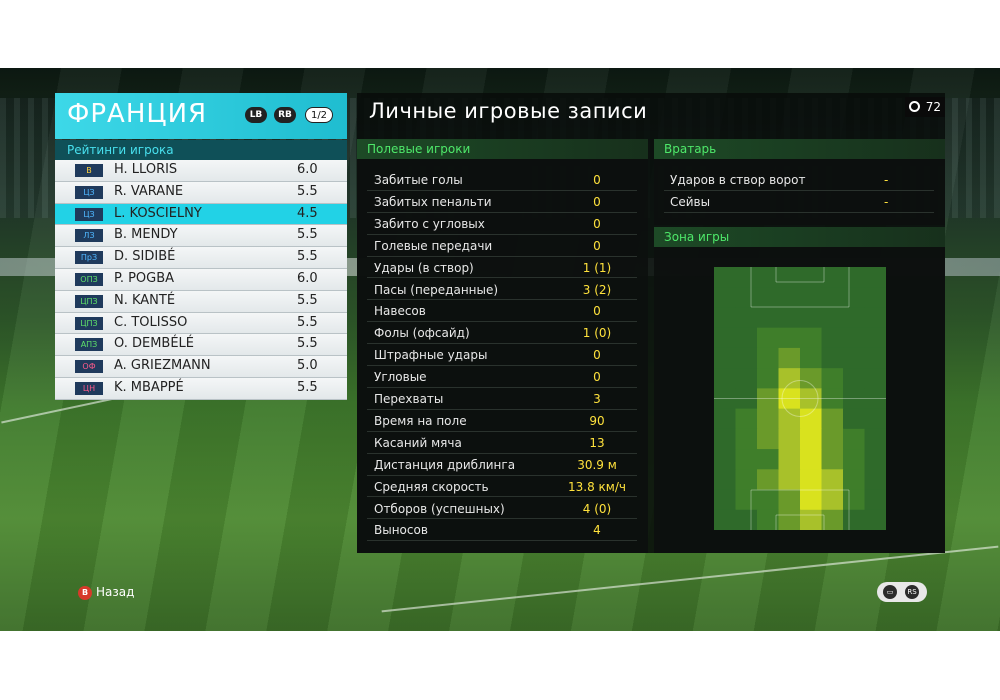 The image size is (1000, 700). Describe the element at coordinates (201, 236) in the screenshot. I see `player-row: ЛЗ B. MENDY 5.5` at that location.